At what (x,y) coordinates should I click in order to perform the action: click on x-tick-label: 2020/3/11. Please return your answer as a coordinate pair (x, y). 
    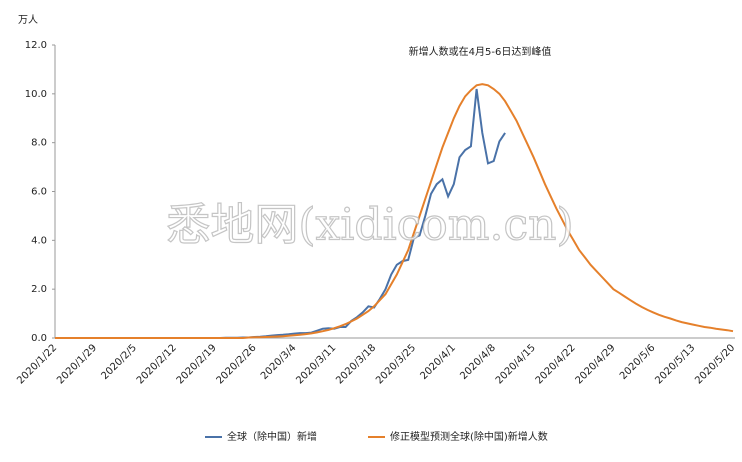
    Looking at the image, I should click on (316, 364).